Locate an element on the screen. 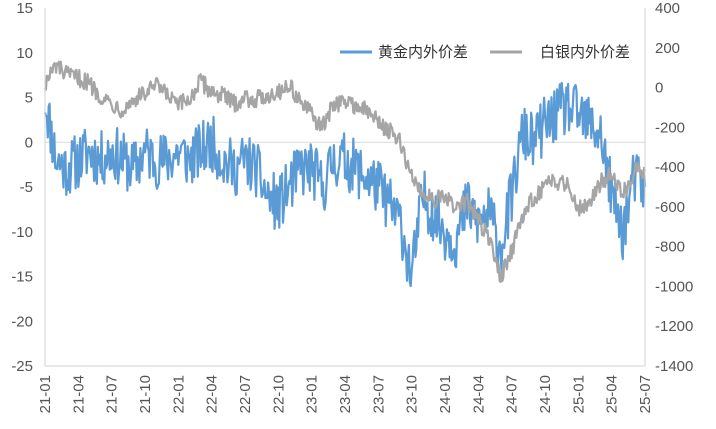 This screenshot has height=429, width=716. x-tick-label: 23-10 is located at coordinates (412, 394).